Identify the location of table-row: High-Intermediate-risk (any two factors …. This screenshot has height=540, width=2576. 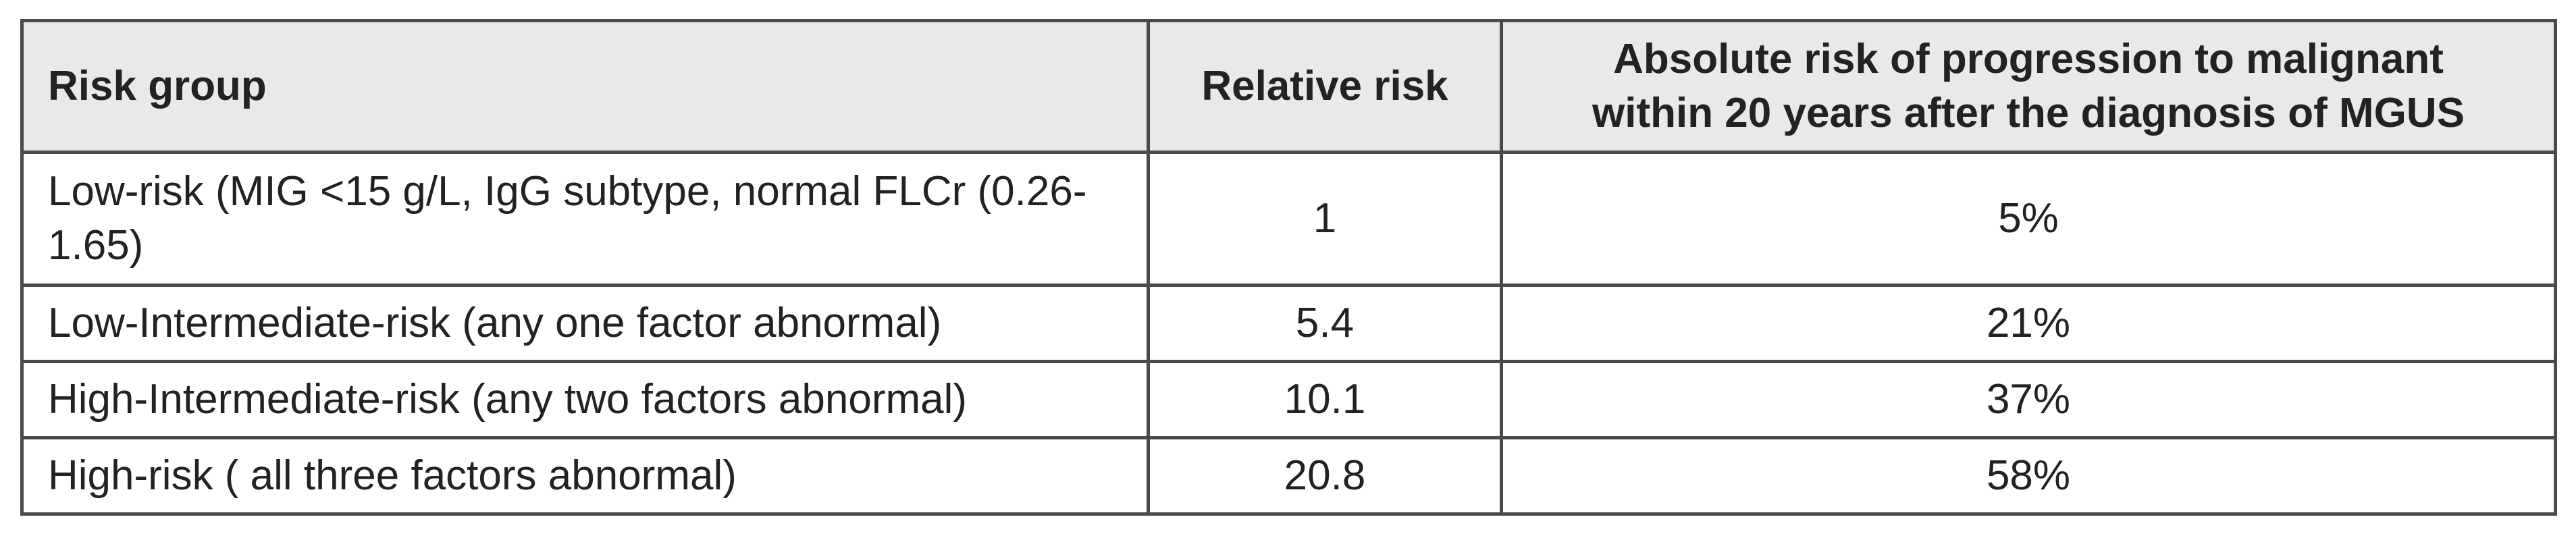
(1288, 399).